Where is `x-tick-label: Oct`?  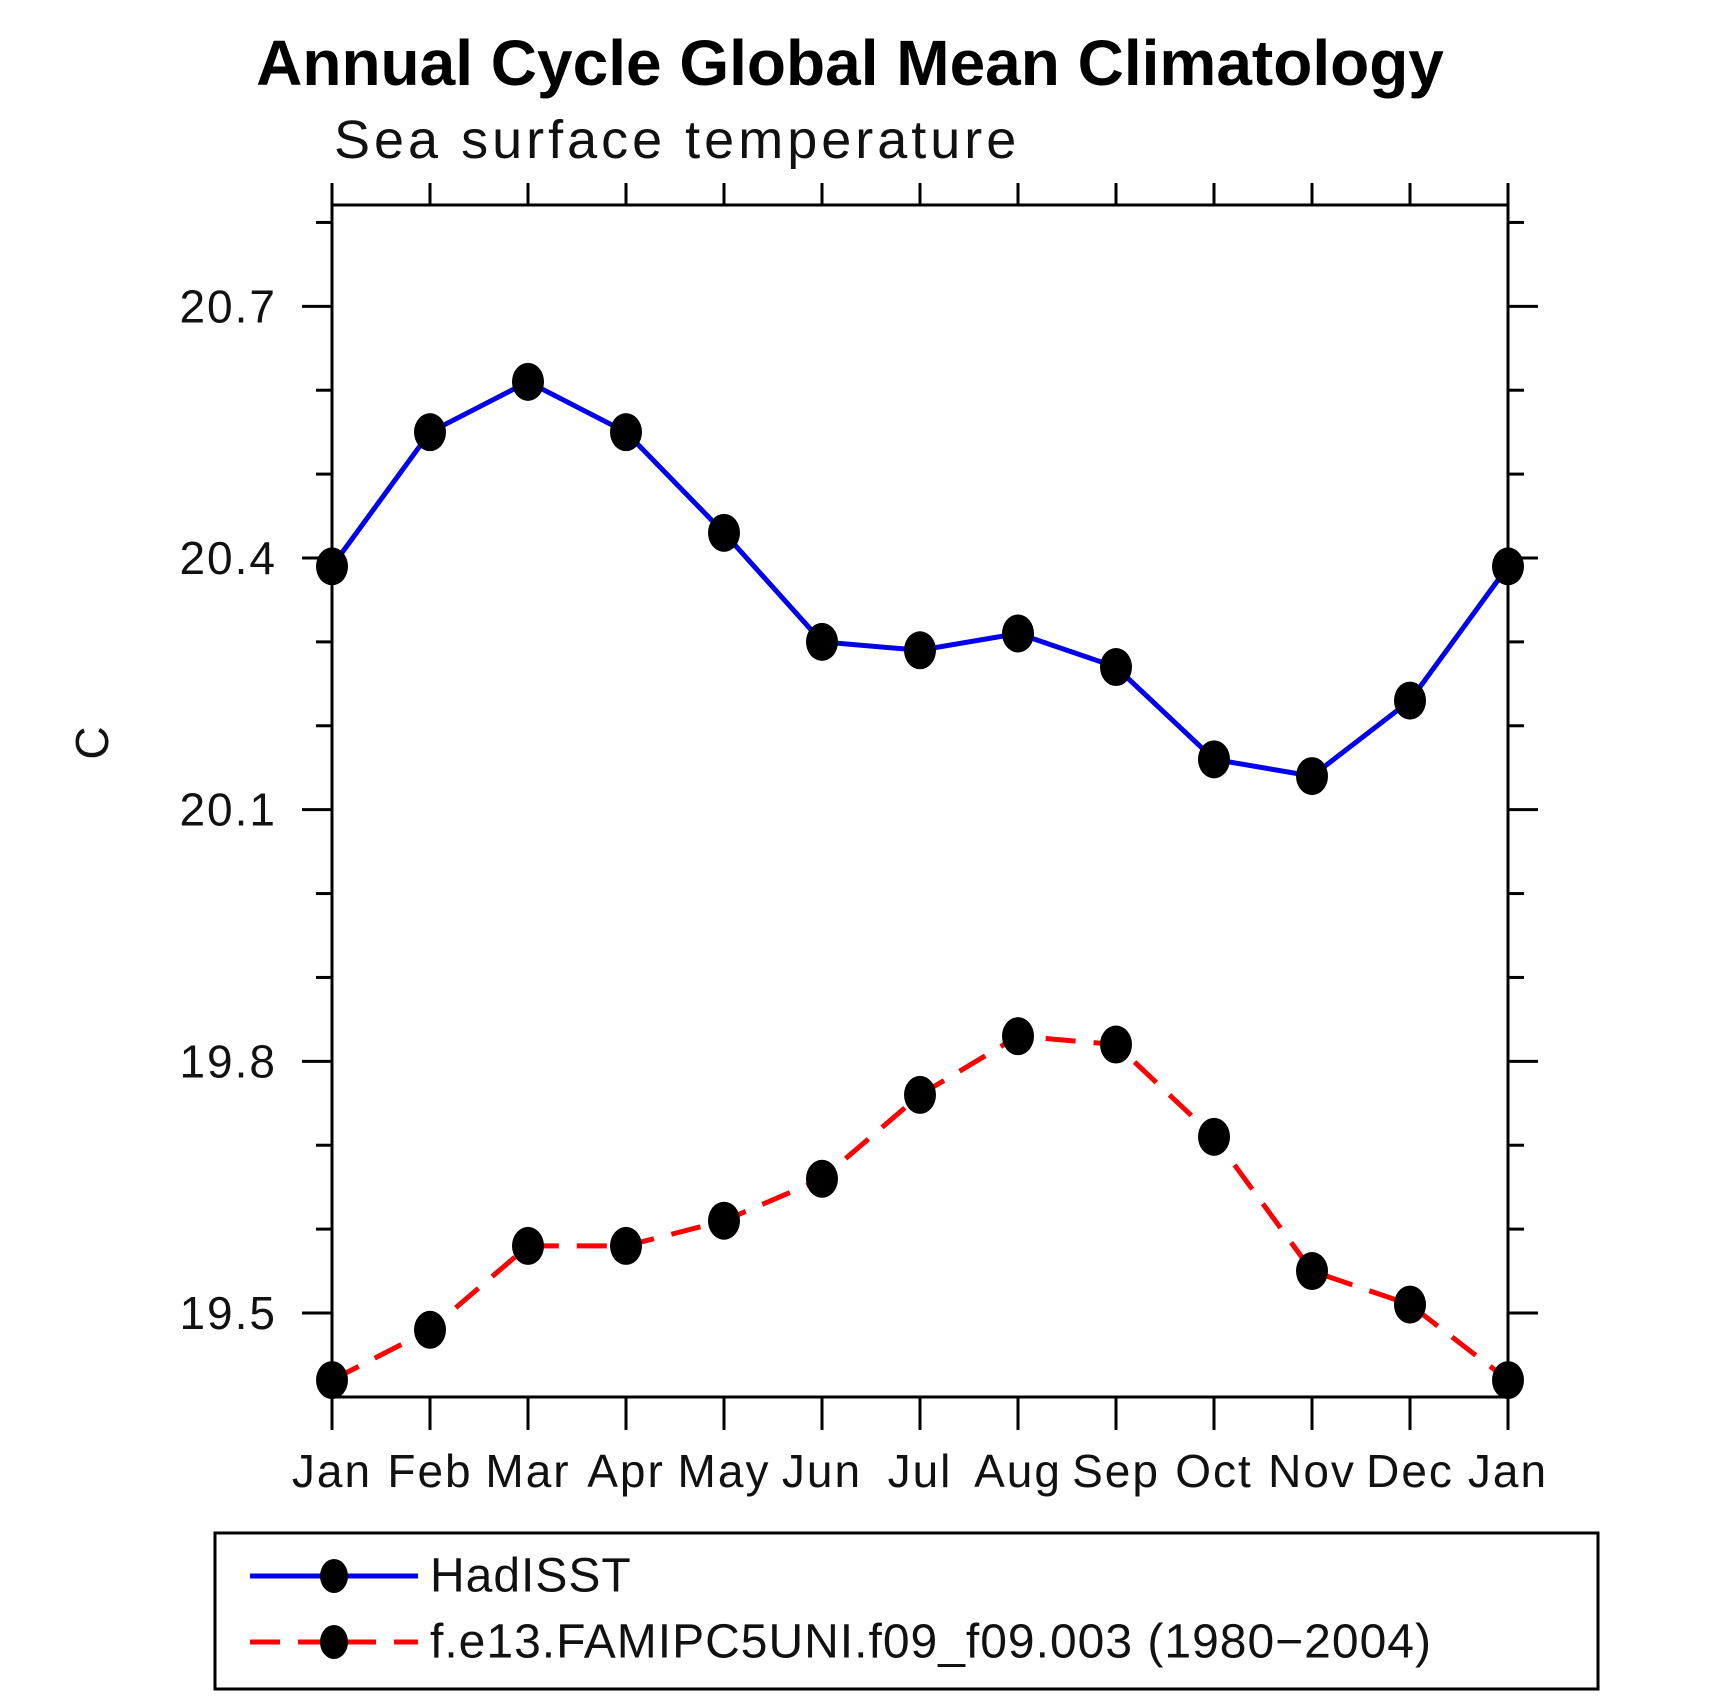 x-tick-label: Oct is located at coordinates (1214, 1471).